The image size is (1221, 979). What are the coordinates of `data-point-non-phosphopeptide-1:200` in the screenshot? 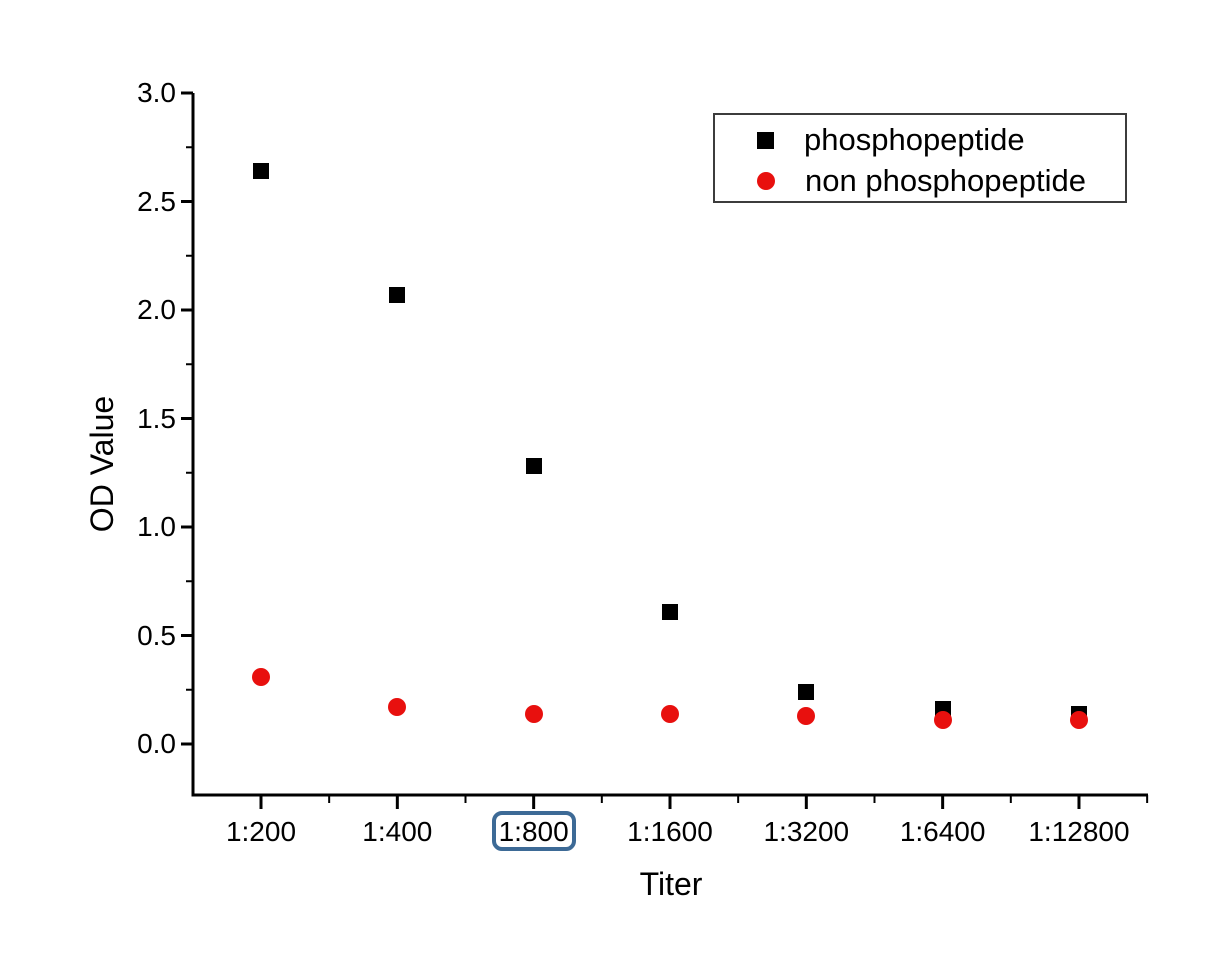 It's located at (261, 676).